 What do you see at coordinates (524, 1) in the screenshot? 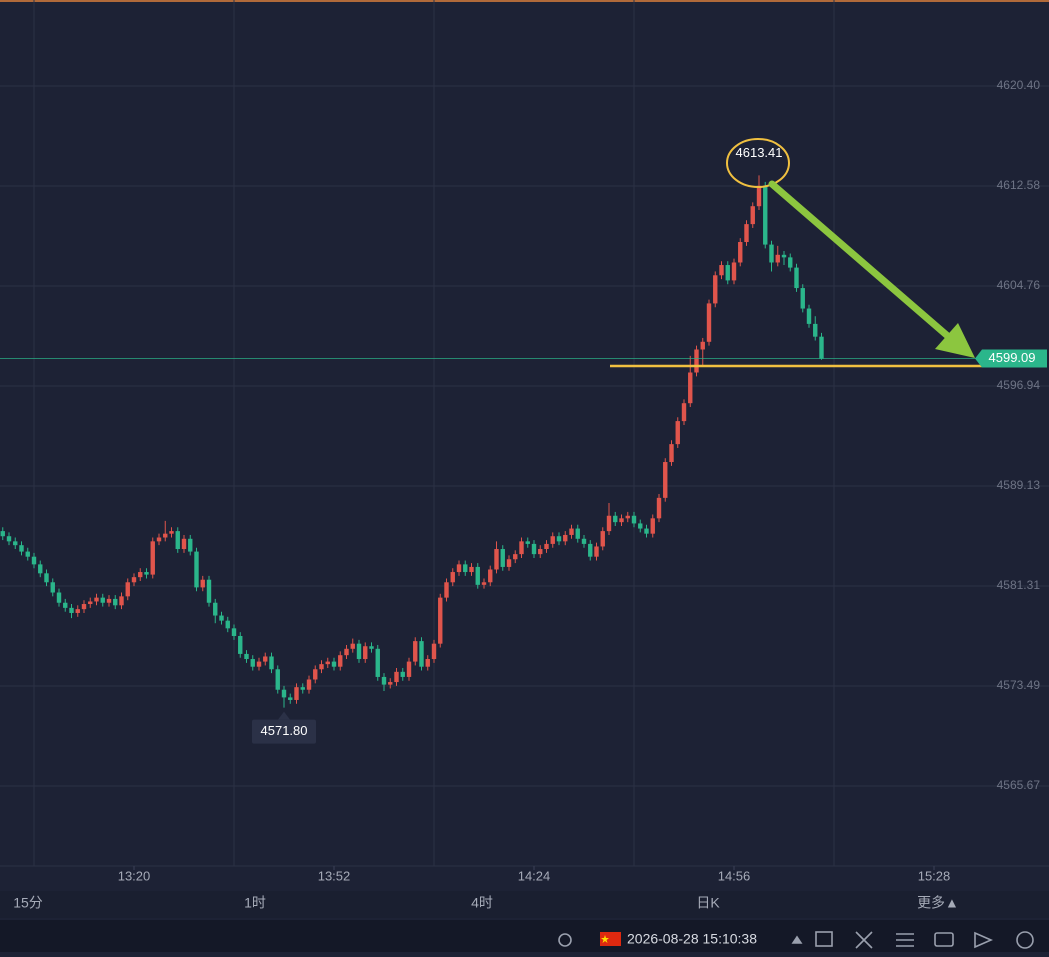
I see `top-border` at bounding box center [524, 1].